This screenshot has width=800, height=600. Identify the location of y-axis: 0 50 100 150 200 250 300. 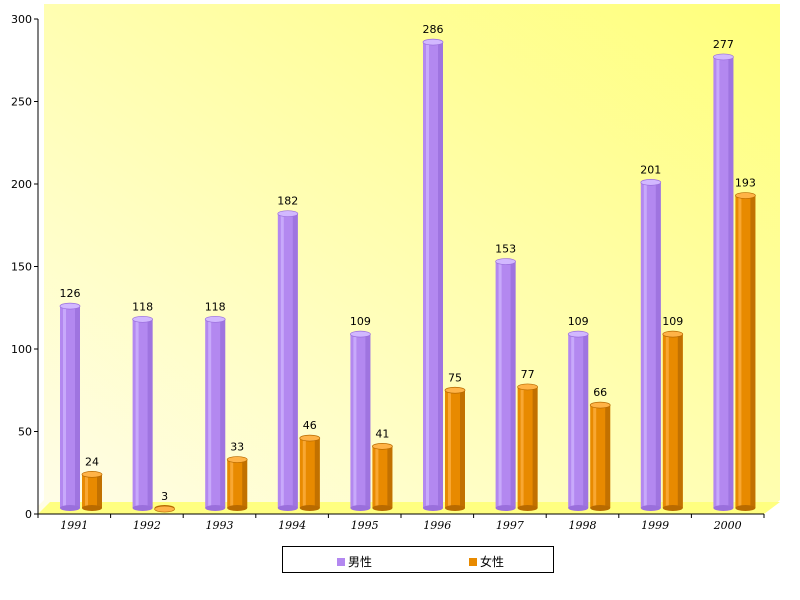
(25, 267).